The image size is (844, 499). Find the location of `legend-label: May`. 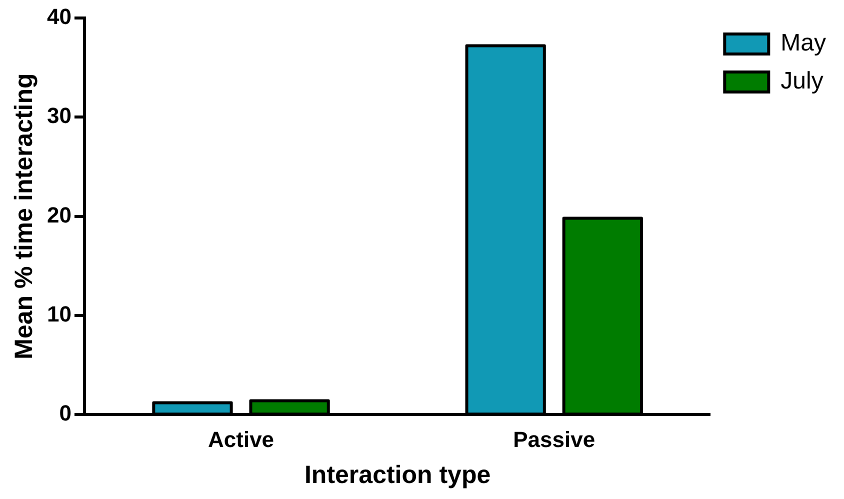

legend-label: May is located at coordinates (803, 43).